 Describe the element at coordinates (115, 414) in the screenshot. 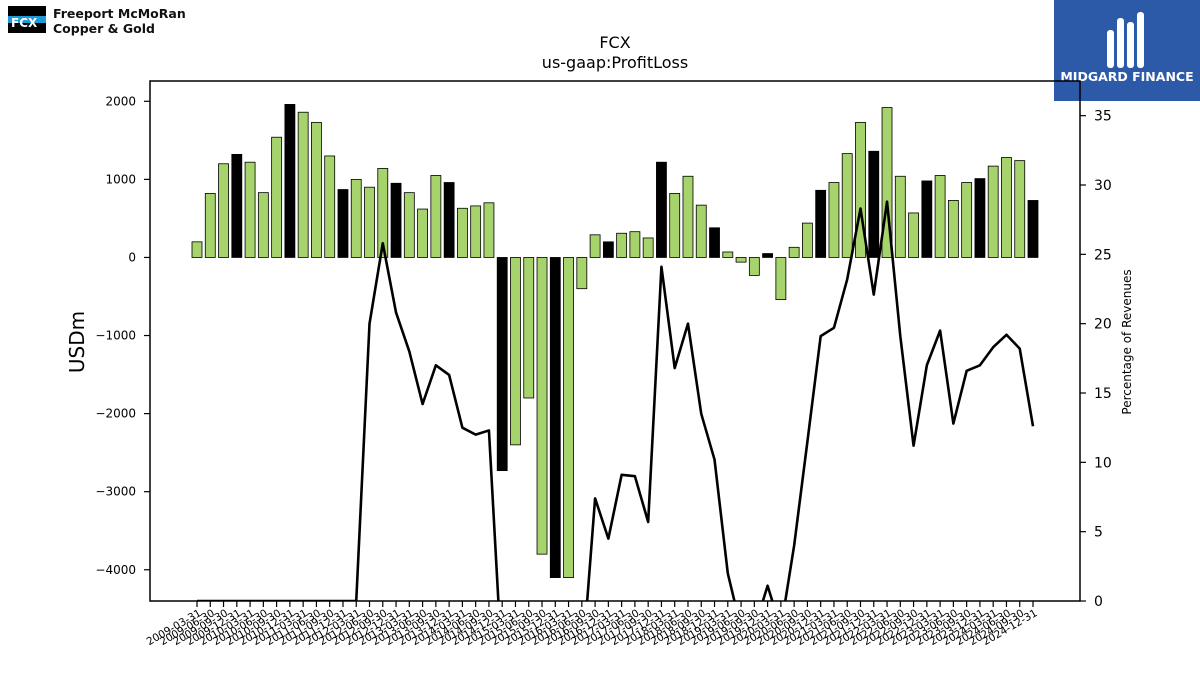

I see `y-tick-label: −2000` at that location.